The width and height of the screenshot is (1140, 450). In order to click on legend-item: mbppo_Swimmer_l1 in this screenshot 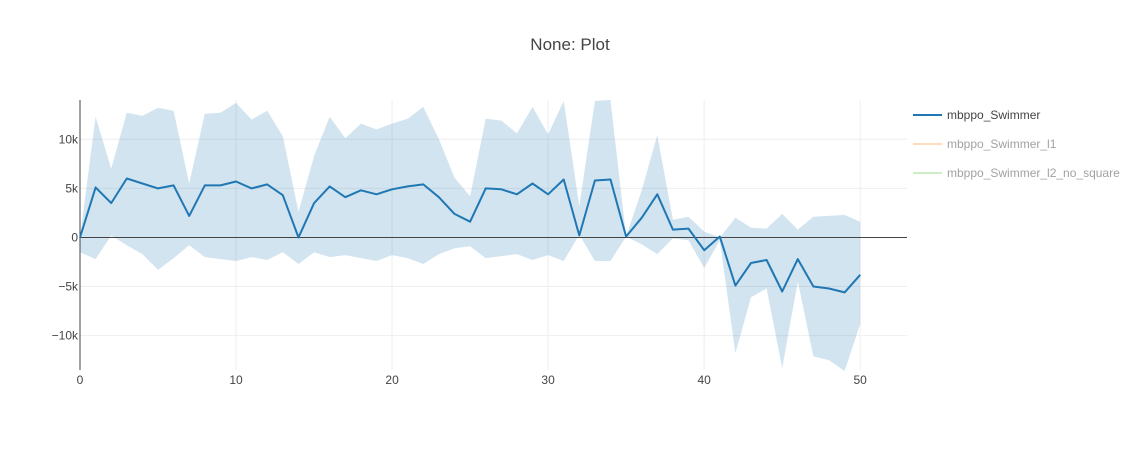, I will do `click(985, 144)`.